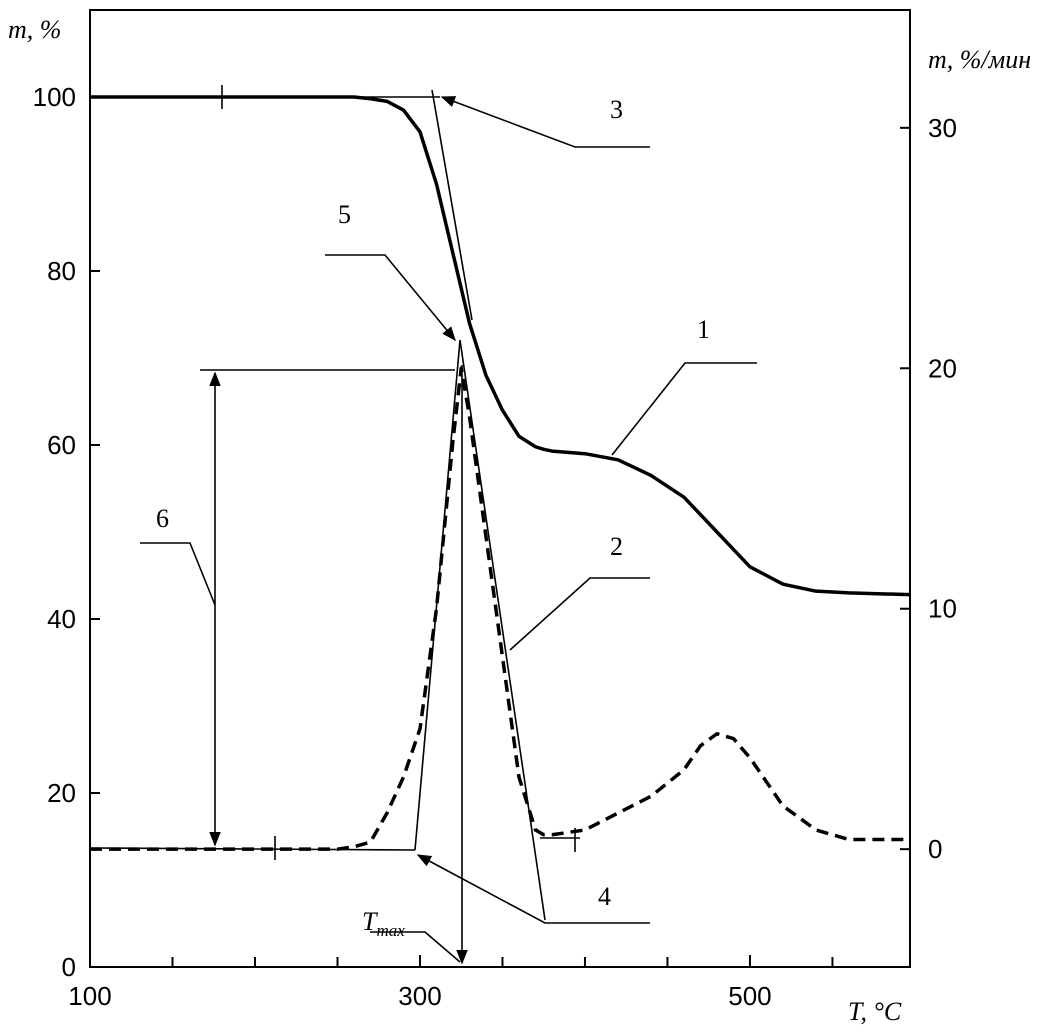  Describe the element at coordinates (942, 609) in the screenshot. I see `y2-tick-label: 10` at that location.